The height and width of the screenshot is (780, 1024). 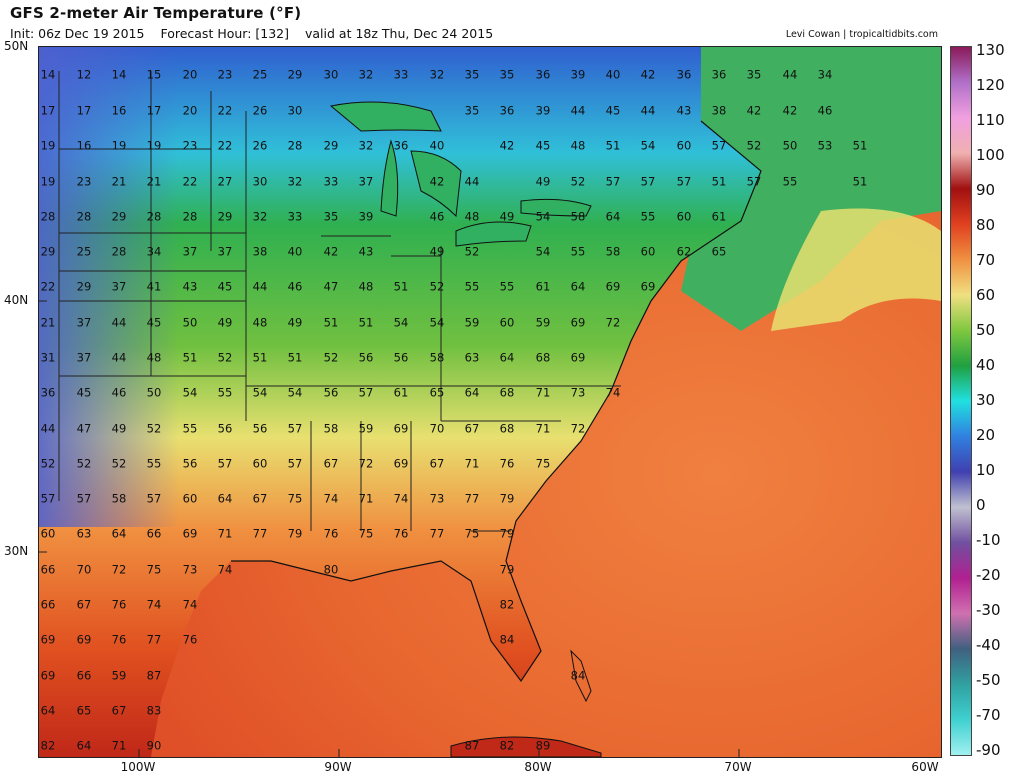 What do you see at coordinates (84, 429) in the screenshot?
I see `temp-value: 47` at bounding box center [84, 429].